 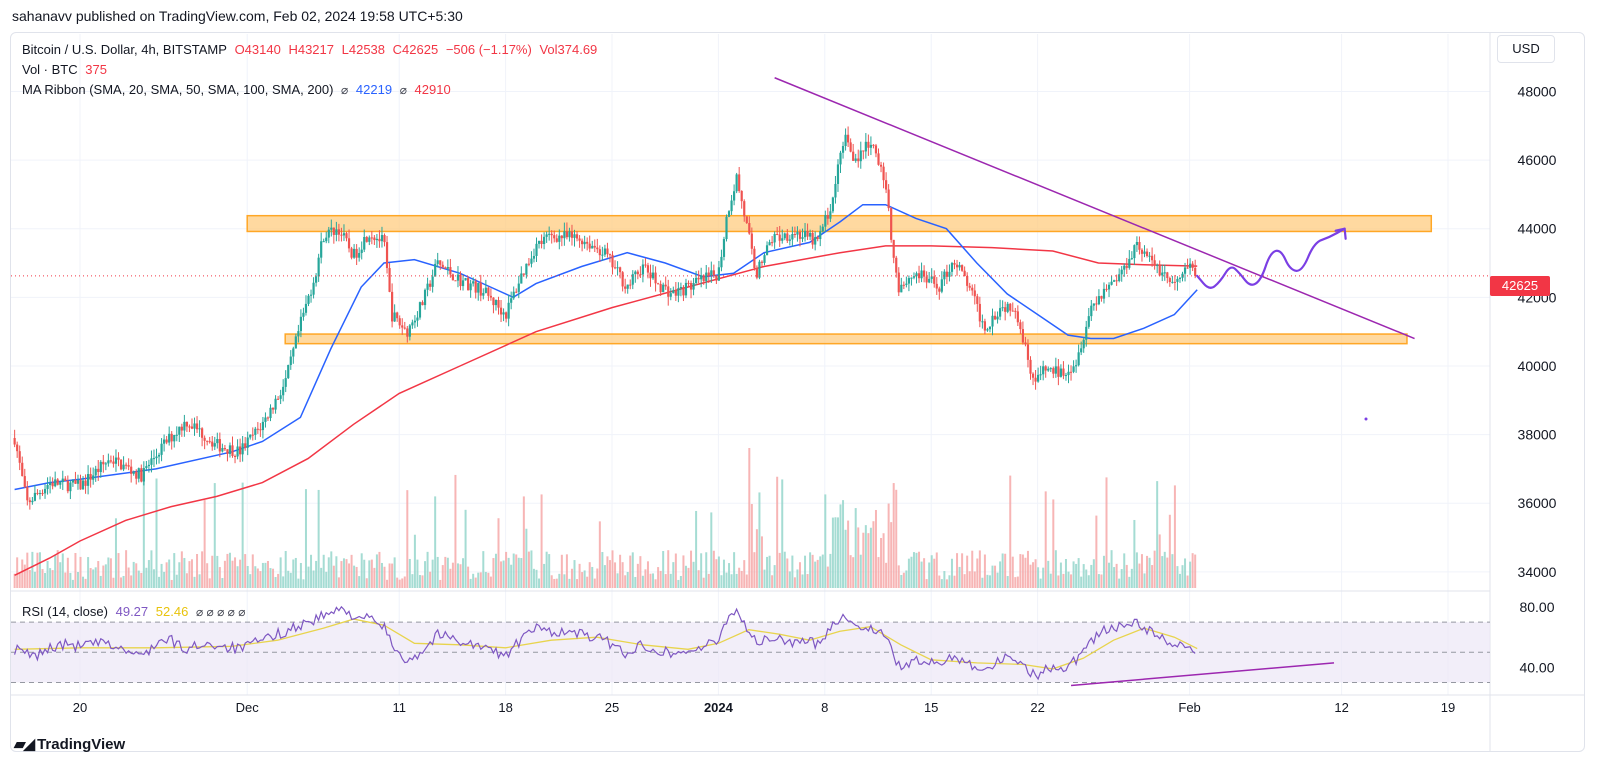 What do you see at coordinates (124, 49) in the screenshot?
I see `legend-symbol: Bitcoin / U.S. Dollar, 4h, BITSTAMP` at bounding box center [124, 49].